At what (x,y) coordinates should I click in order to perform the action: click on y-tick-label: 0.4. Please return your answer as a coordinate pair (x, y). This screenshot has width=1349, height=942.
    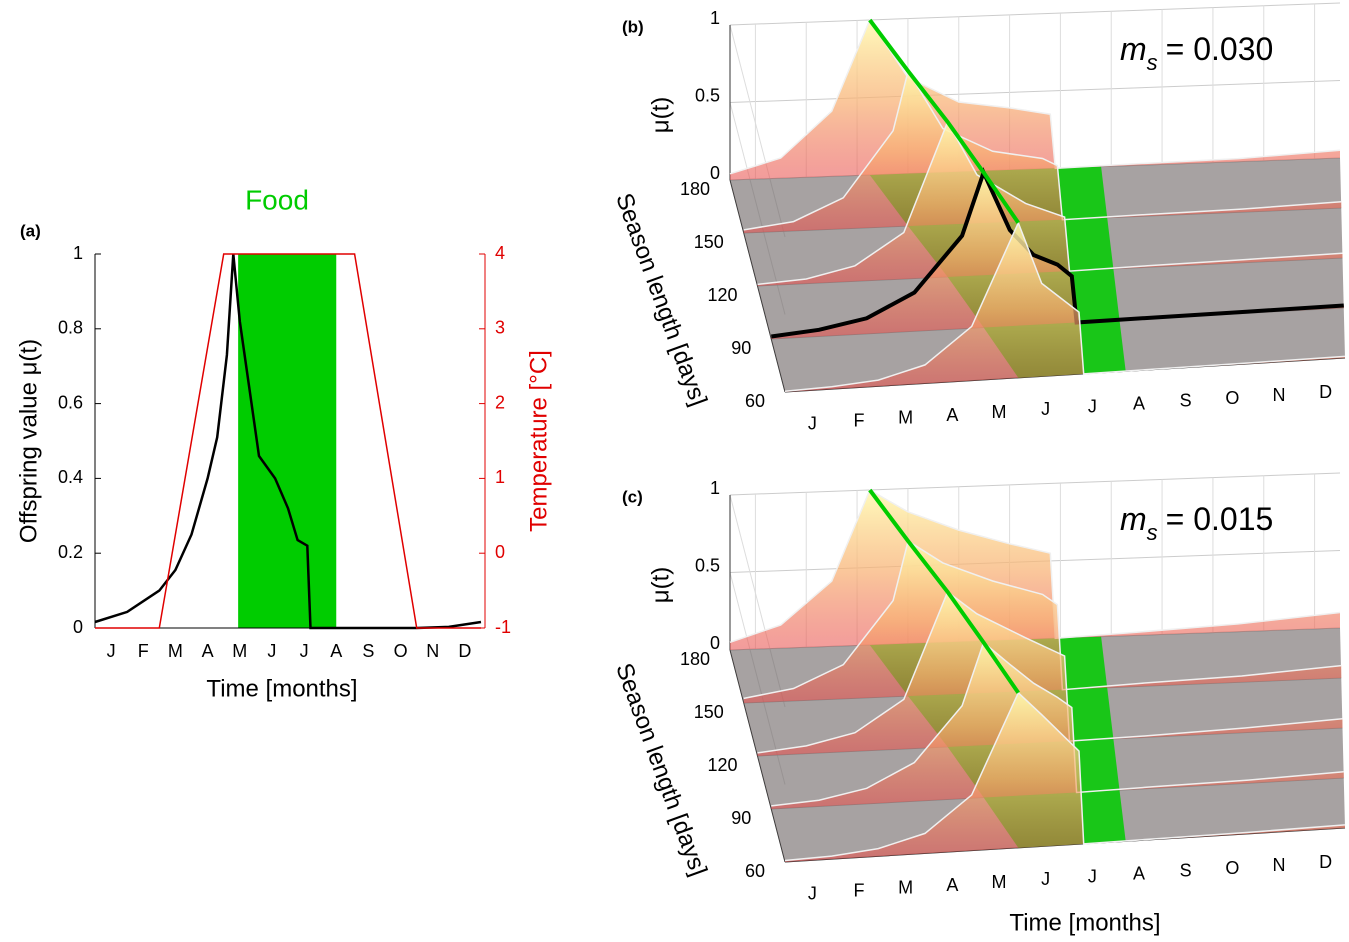
    Looking at the image, I should click on (70, 477).